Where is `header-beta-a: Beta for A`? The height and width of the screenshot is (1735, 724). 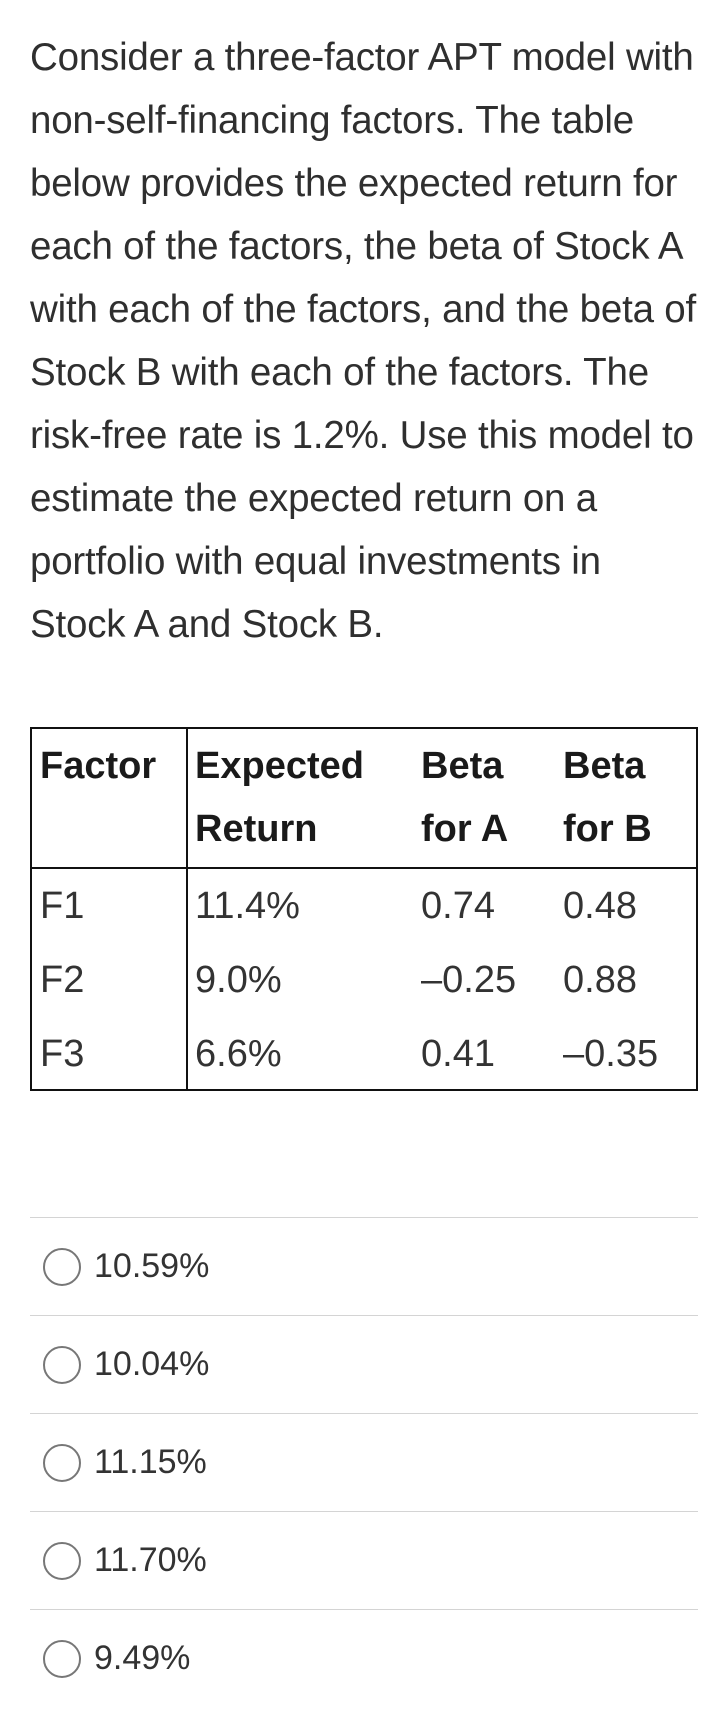 header-beta-a: Beta for A is located at coordinates (492, 799).